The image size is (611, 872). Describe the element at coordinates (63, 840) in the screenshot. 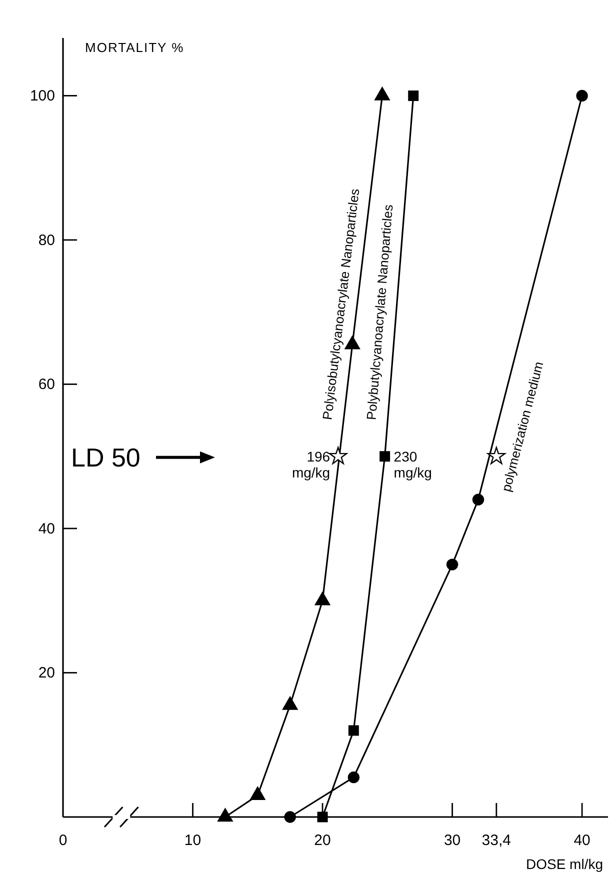

I see `x-tick-label: 0` at that location.